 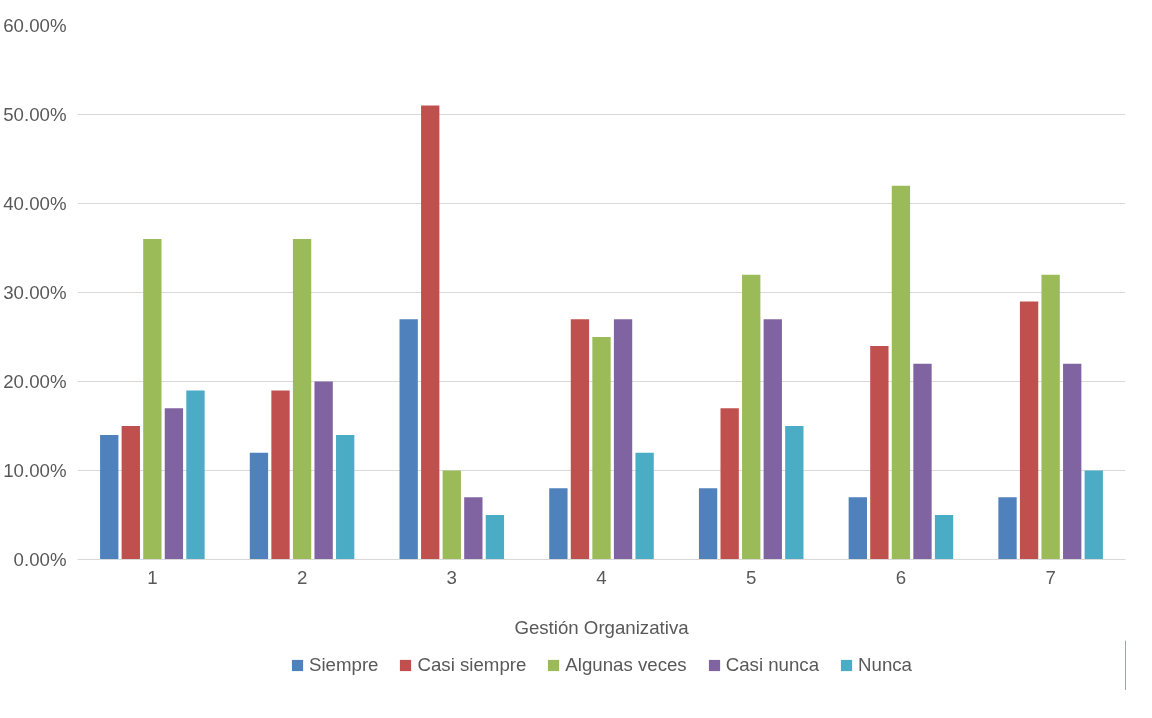 I want to click on x-tick-label: 7, so click(x=1050, y=577).